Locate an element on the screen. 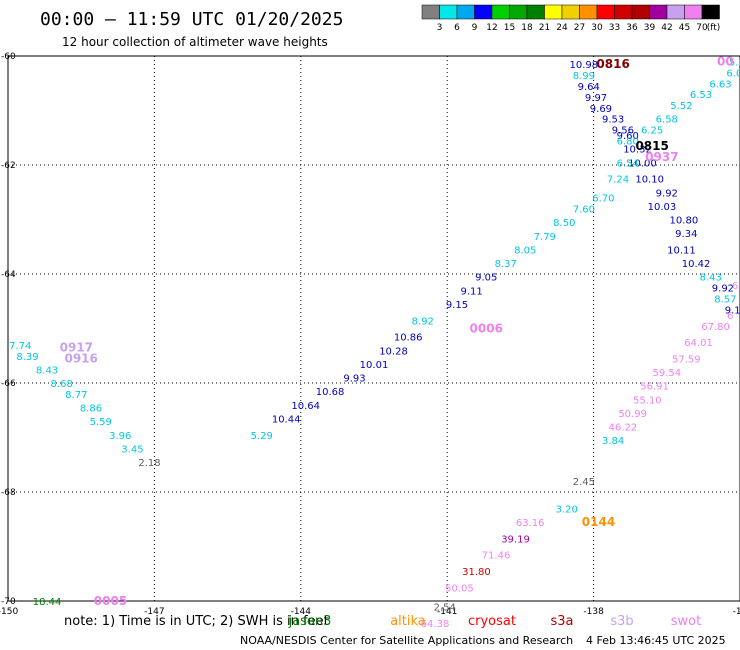 The image size is (740, 650). x-tick-label: -144 is located at coordinates (301, 612).